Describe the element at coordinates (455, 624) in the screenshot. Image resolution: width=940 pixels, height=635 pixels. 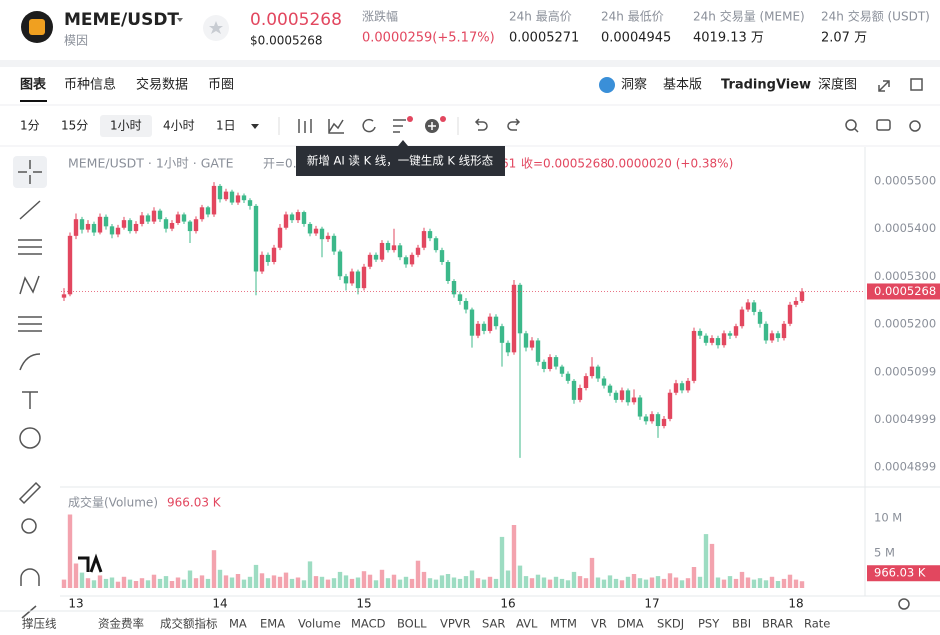
I see `indicator-tab: VPVR` at that location.